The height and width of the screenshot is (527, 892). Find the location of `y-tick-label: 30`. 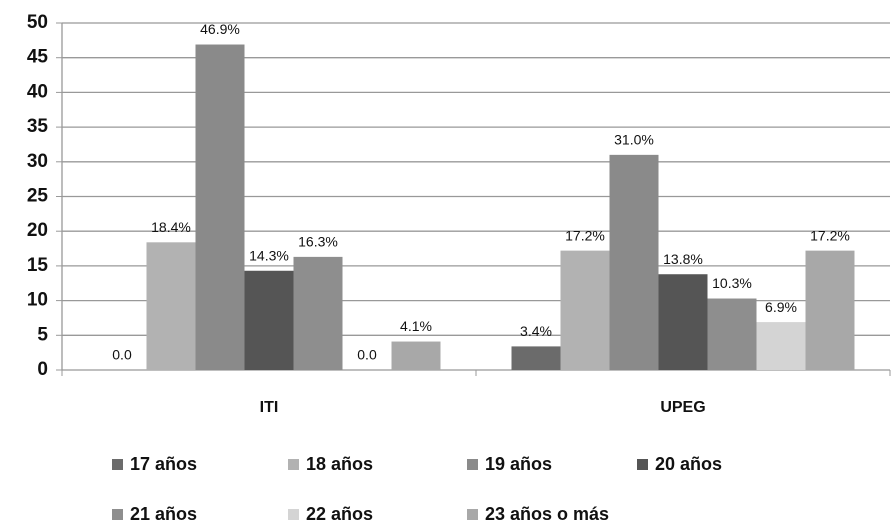

y-tick-label: 30 is located at coordinates (37, 161).